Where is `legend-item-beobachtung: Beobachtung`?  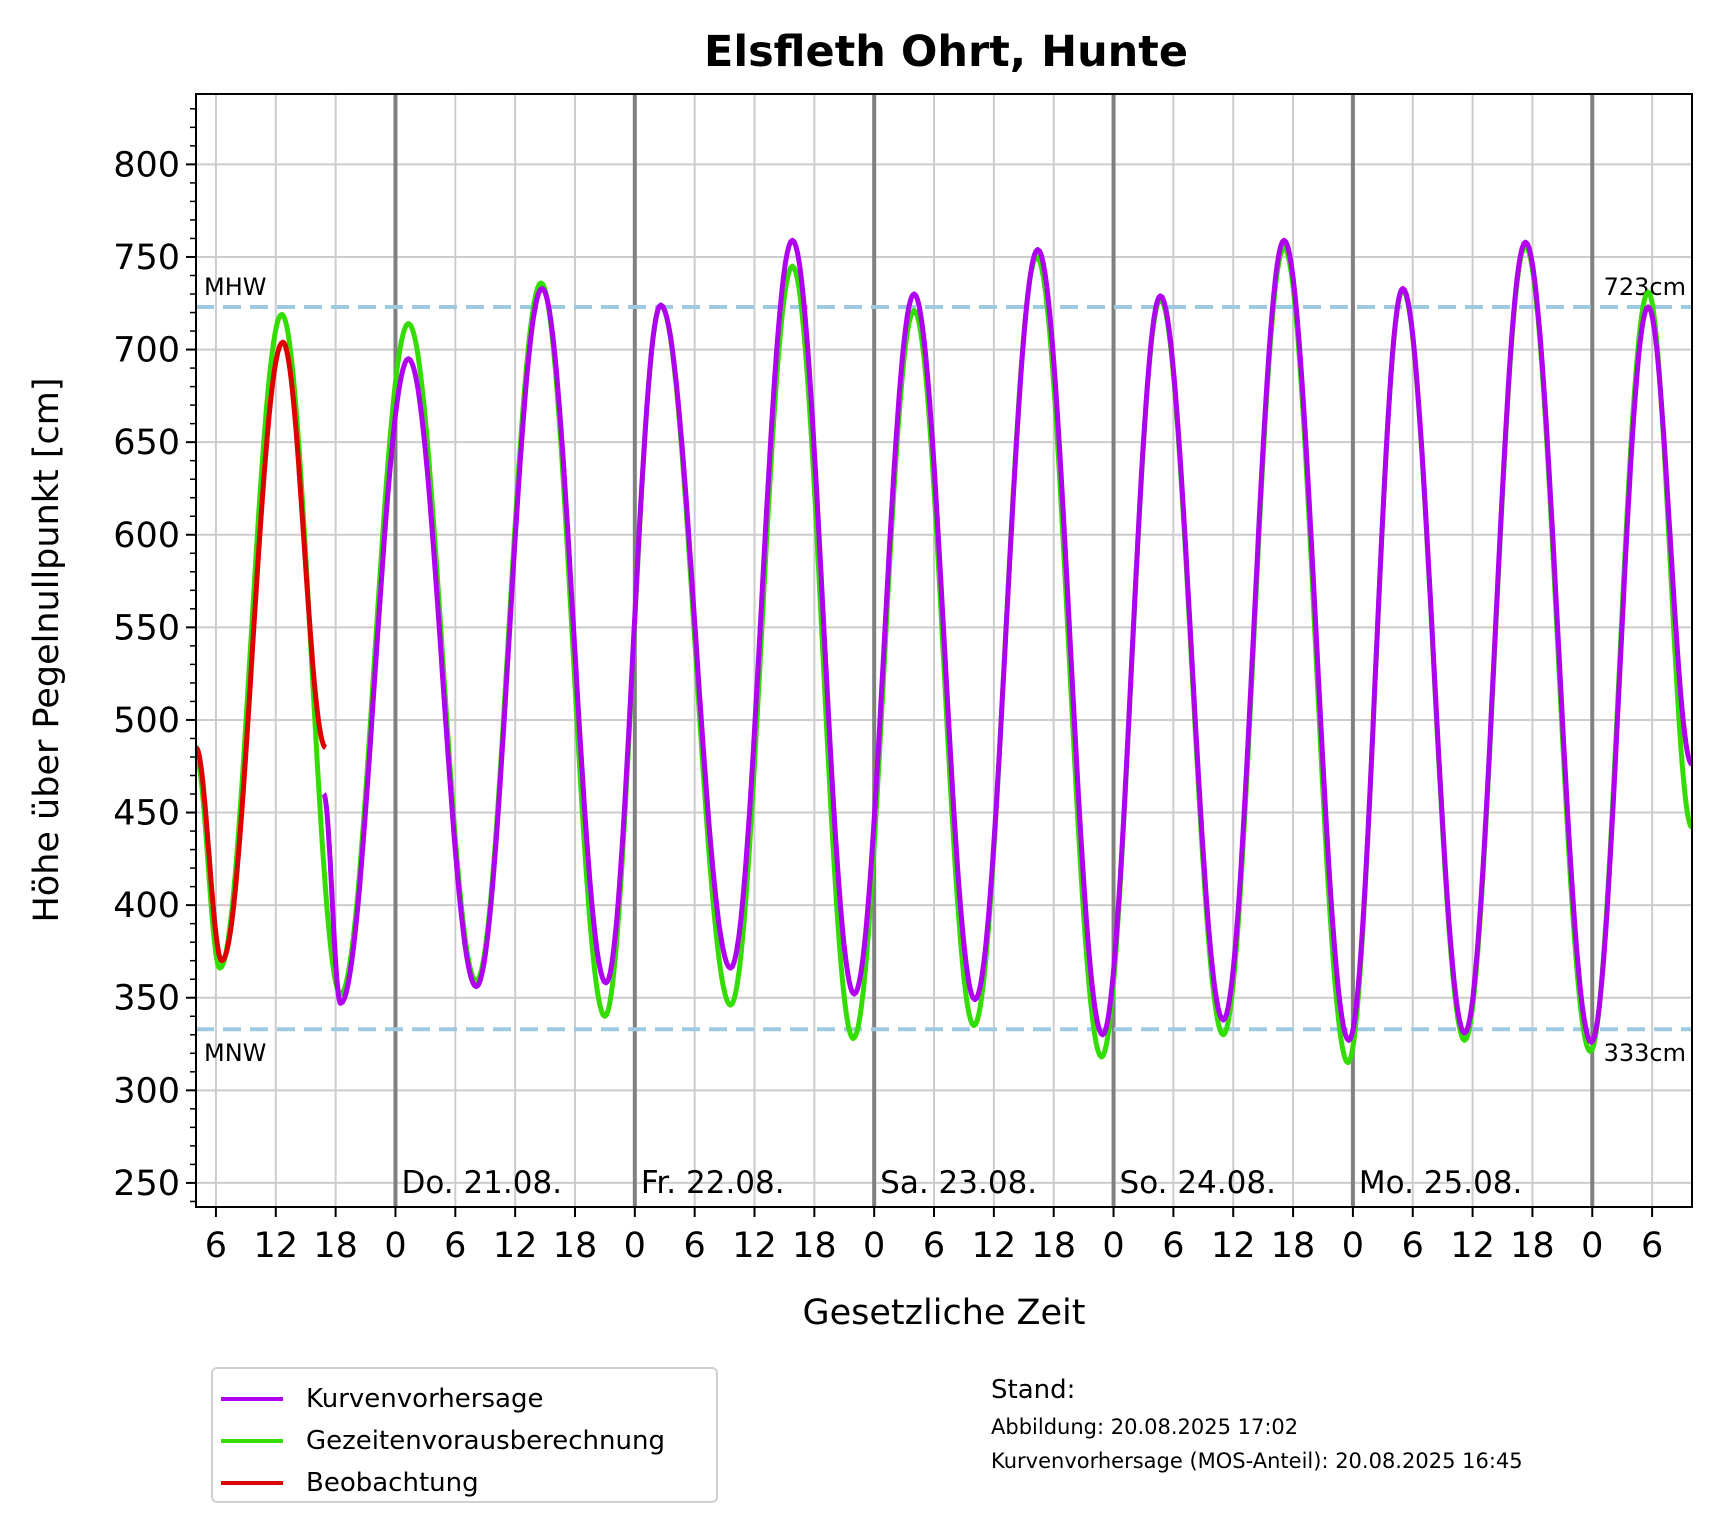
legend-item-beobachtung: Beobachtung is located at coordinates (350, 1483).